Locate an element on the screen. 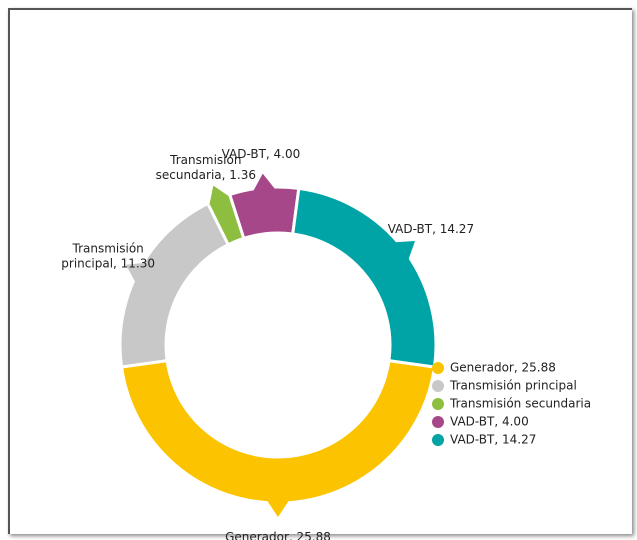 The width and height of the screenshot is (637, 540). data-label-line: secundaria, 1.36 is located at coordinates (206, 175).